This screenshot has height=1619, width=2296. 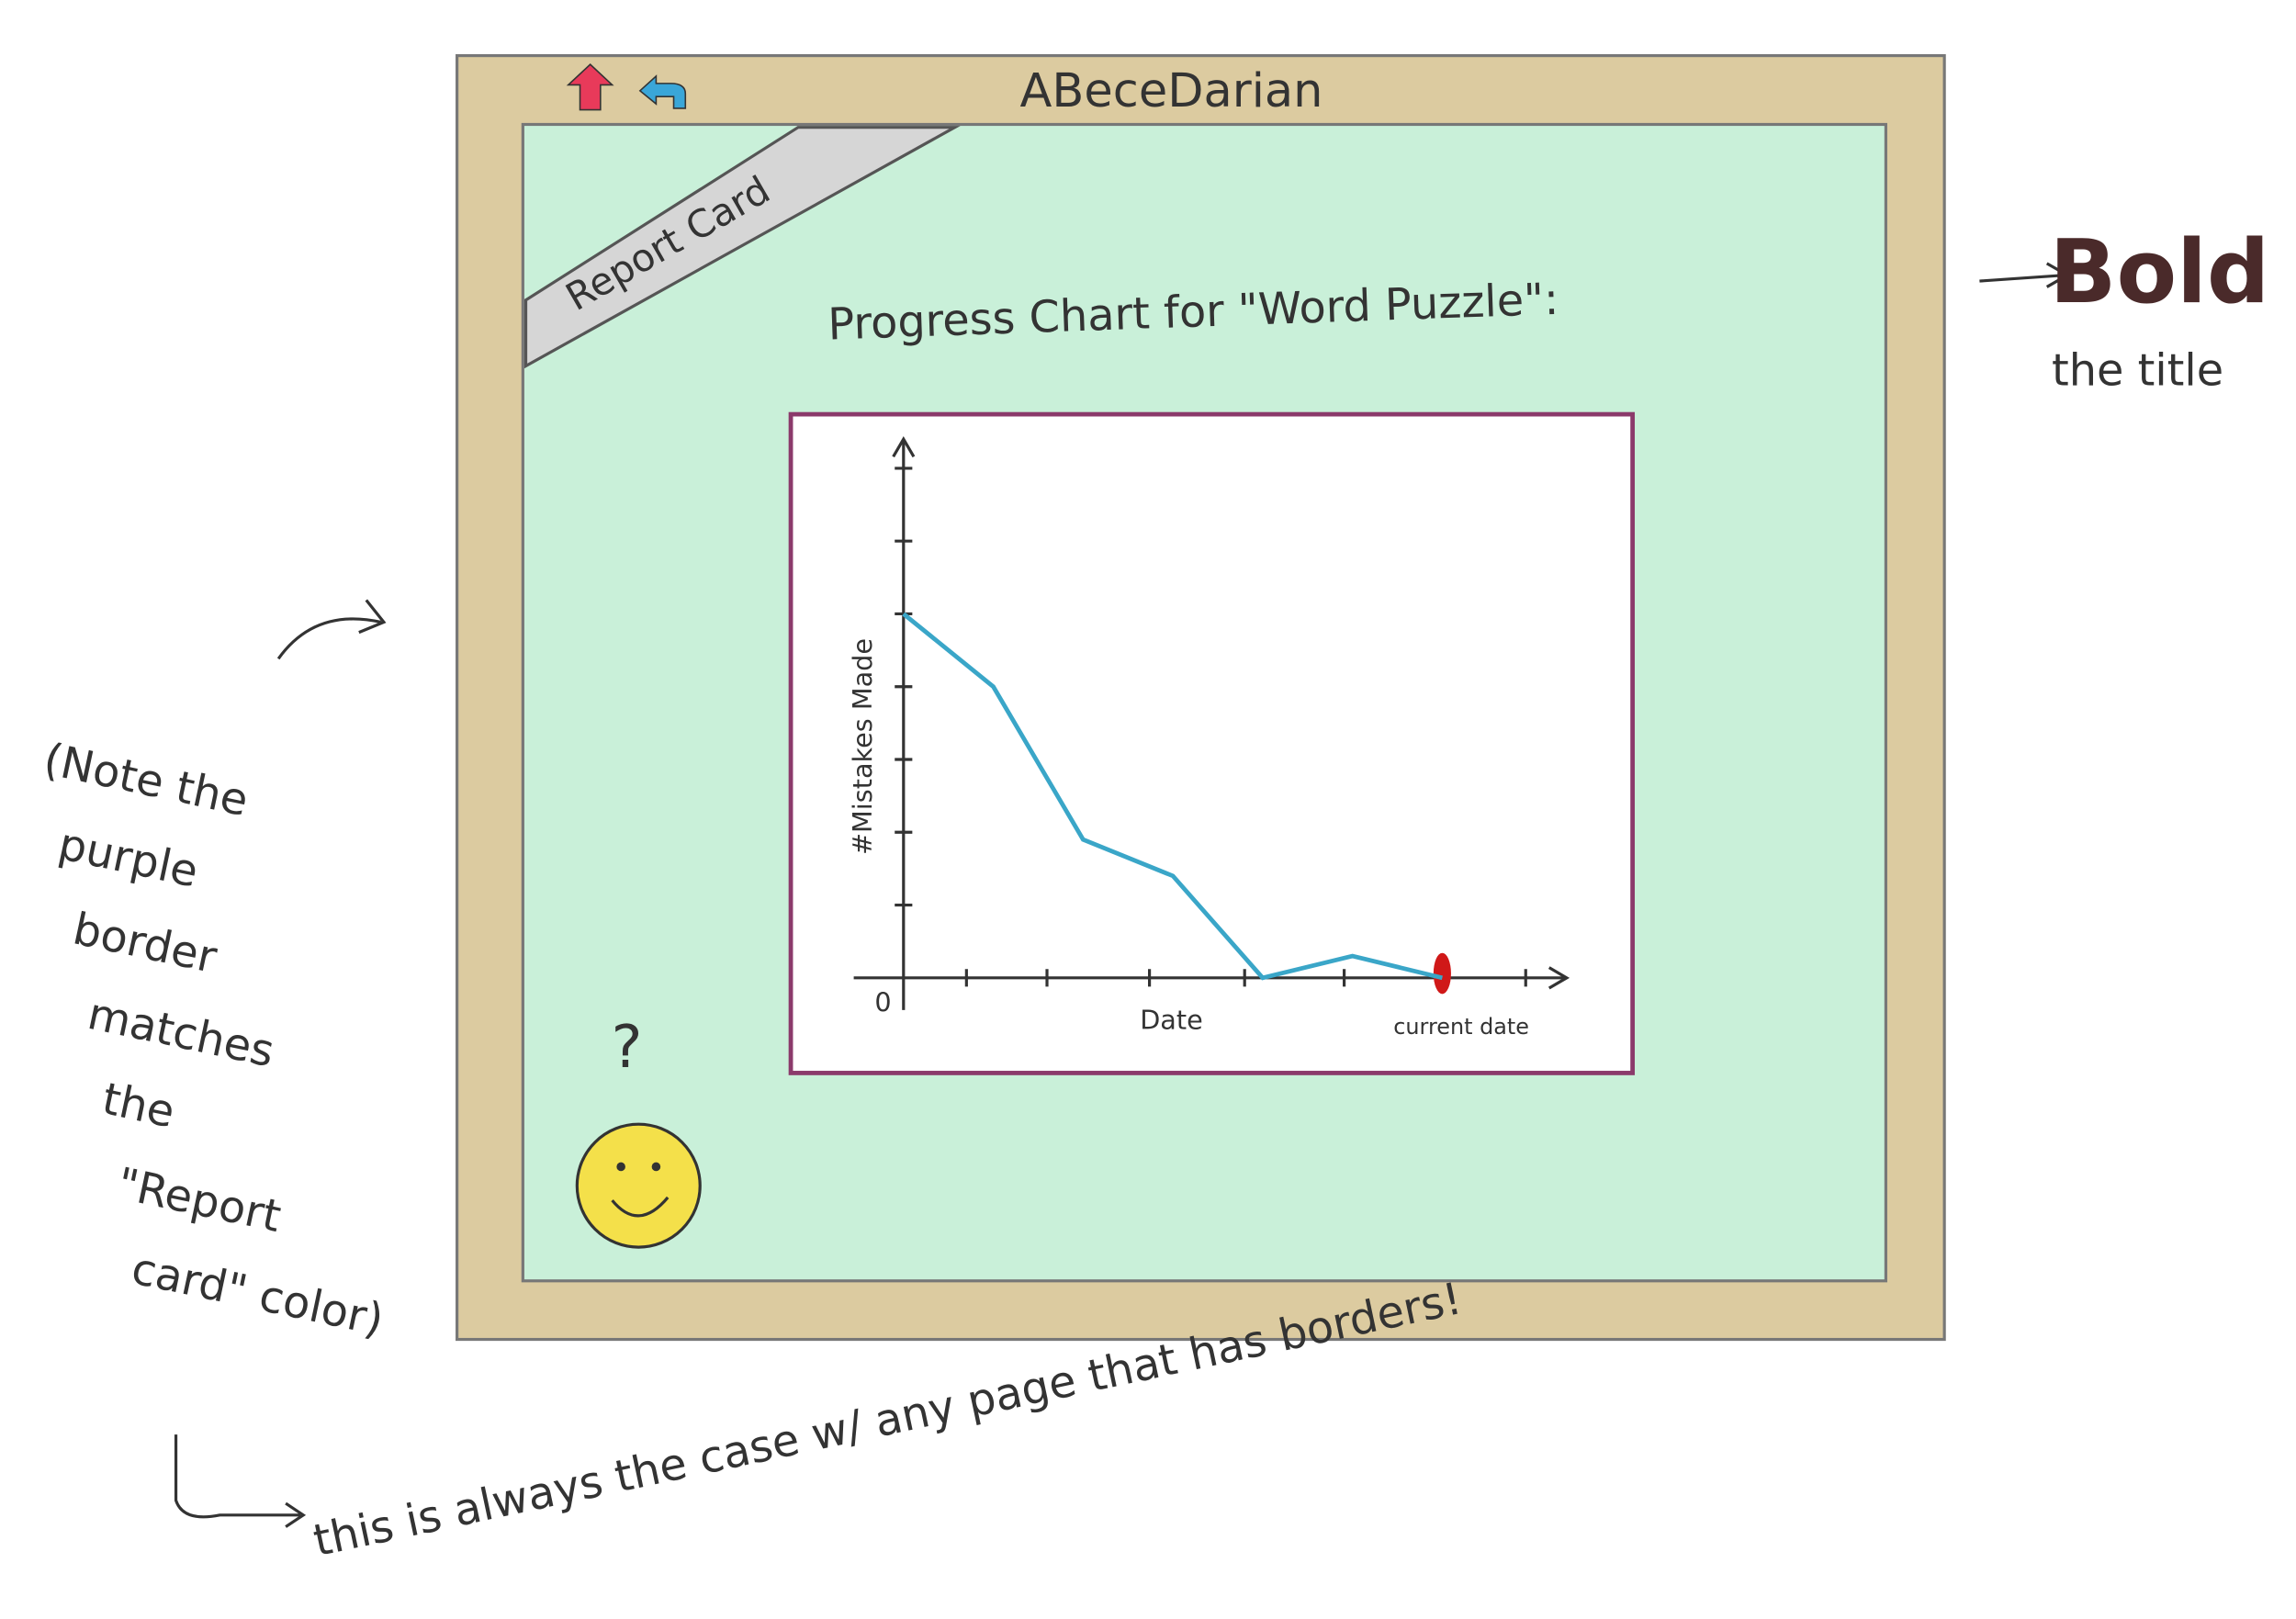 I want to click on y-axis-label: #Mistakes Made, so click(x=863, y=746).